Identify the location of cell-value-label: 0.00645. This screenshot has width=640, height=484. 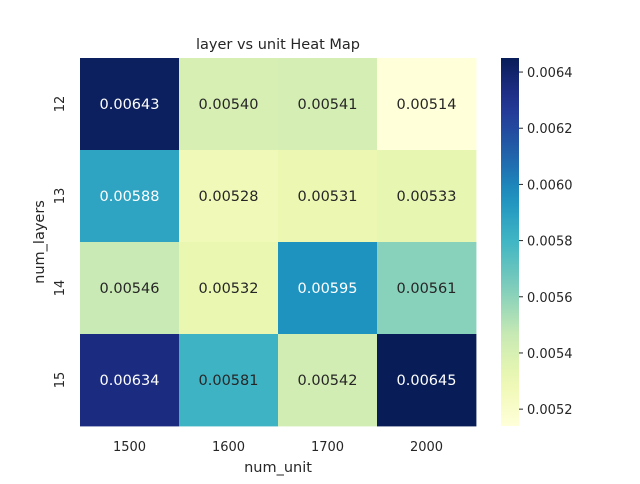
(427, 381).